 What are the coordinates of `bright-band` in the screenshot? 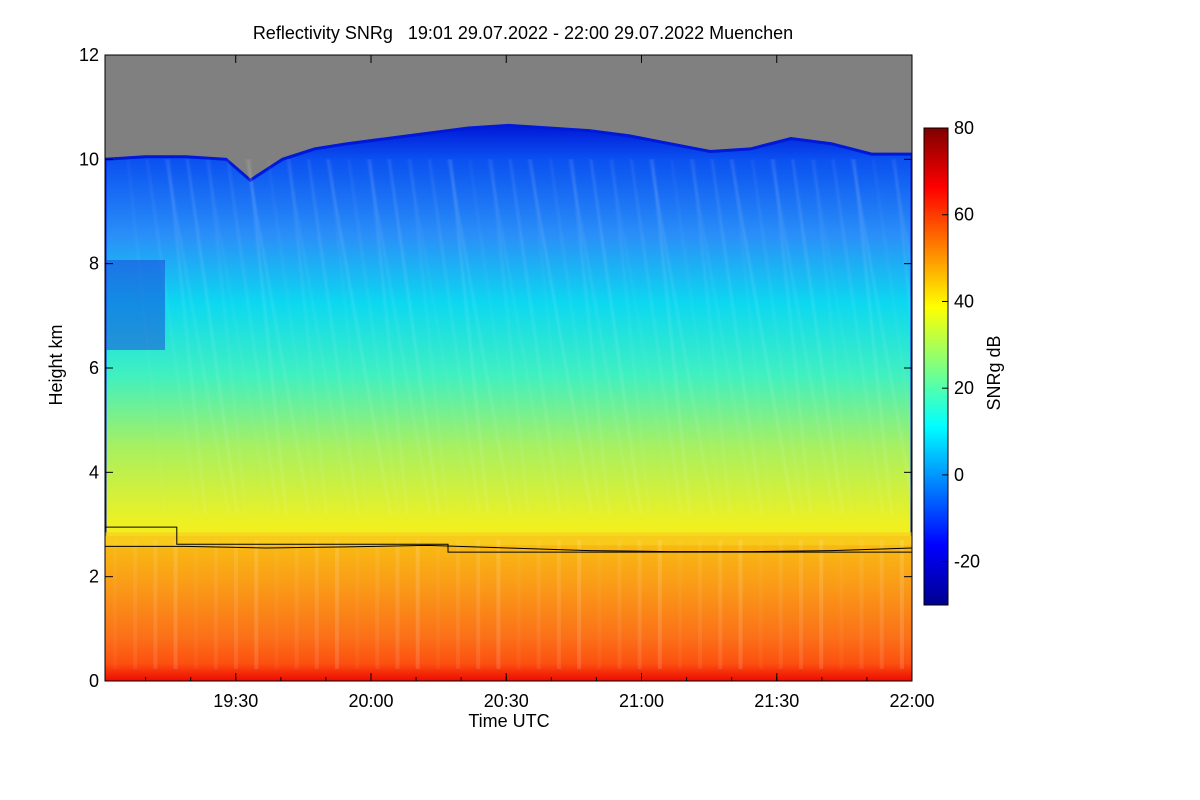 It's located at (508, 539).